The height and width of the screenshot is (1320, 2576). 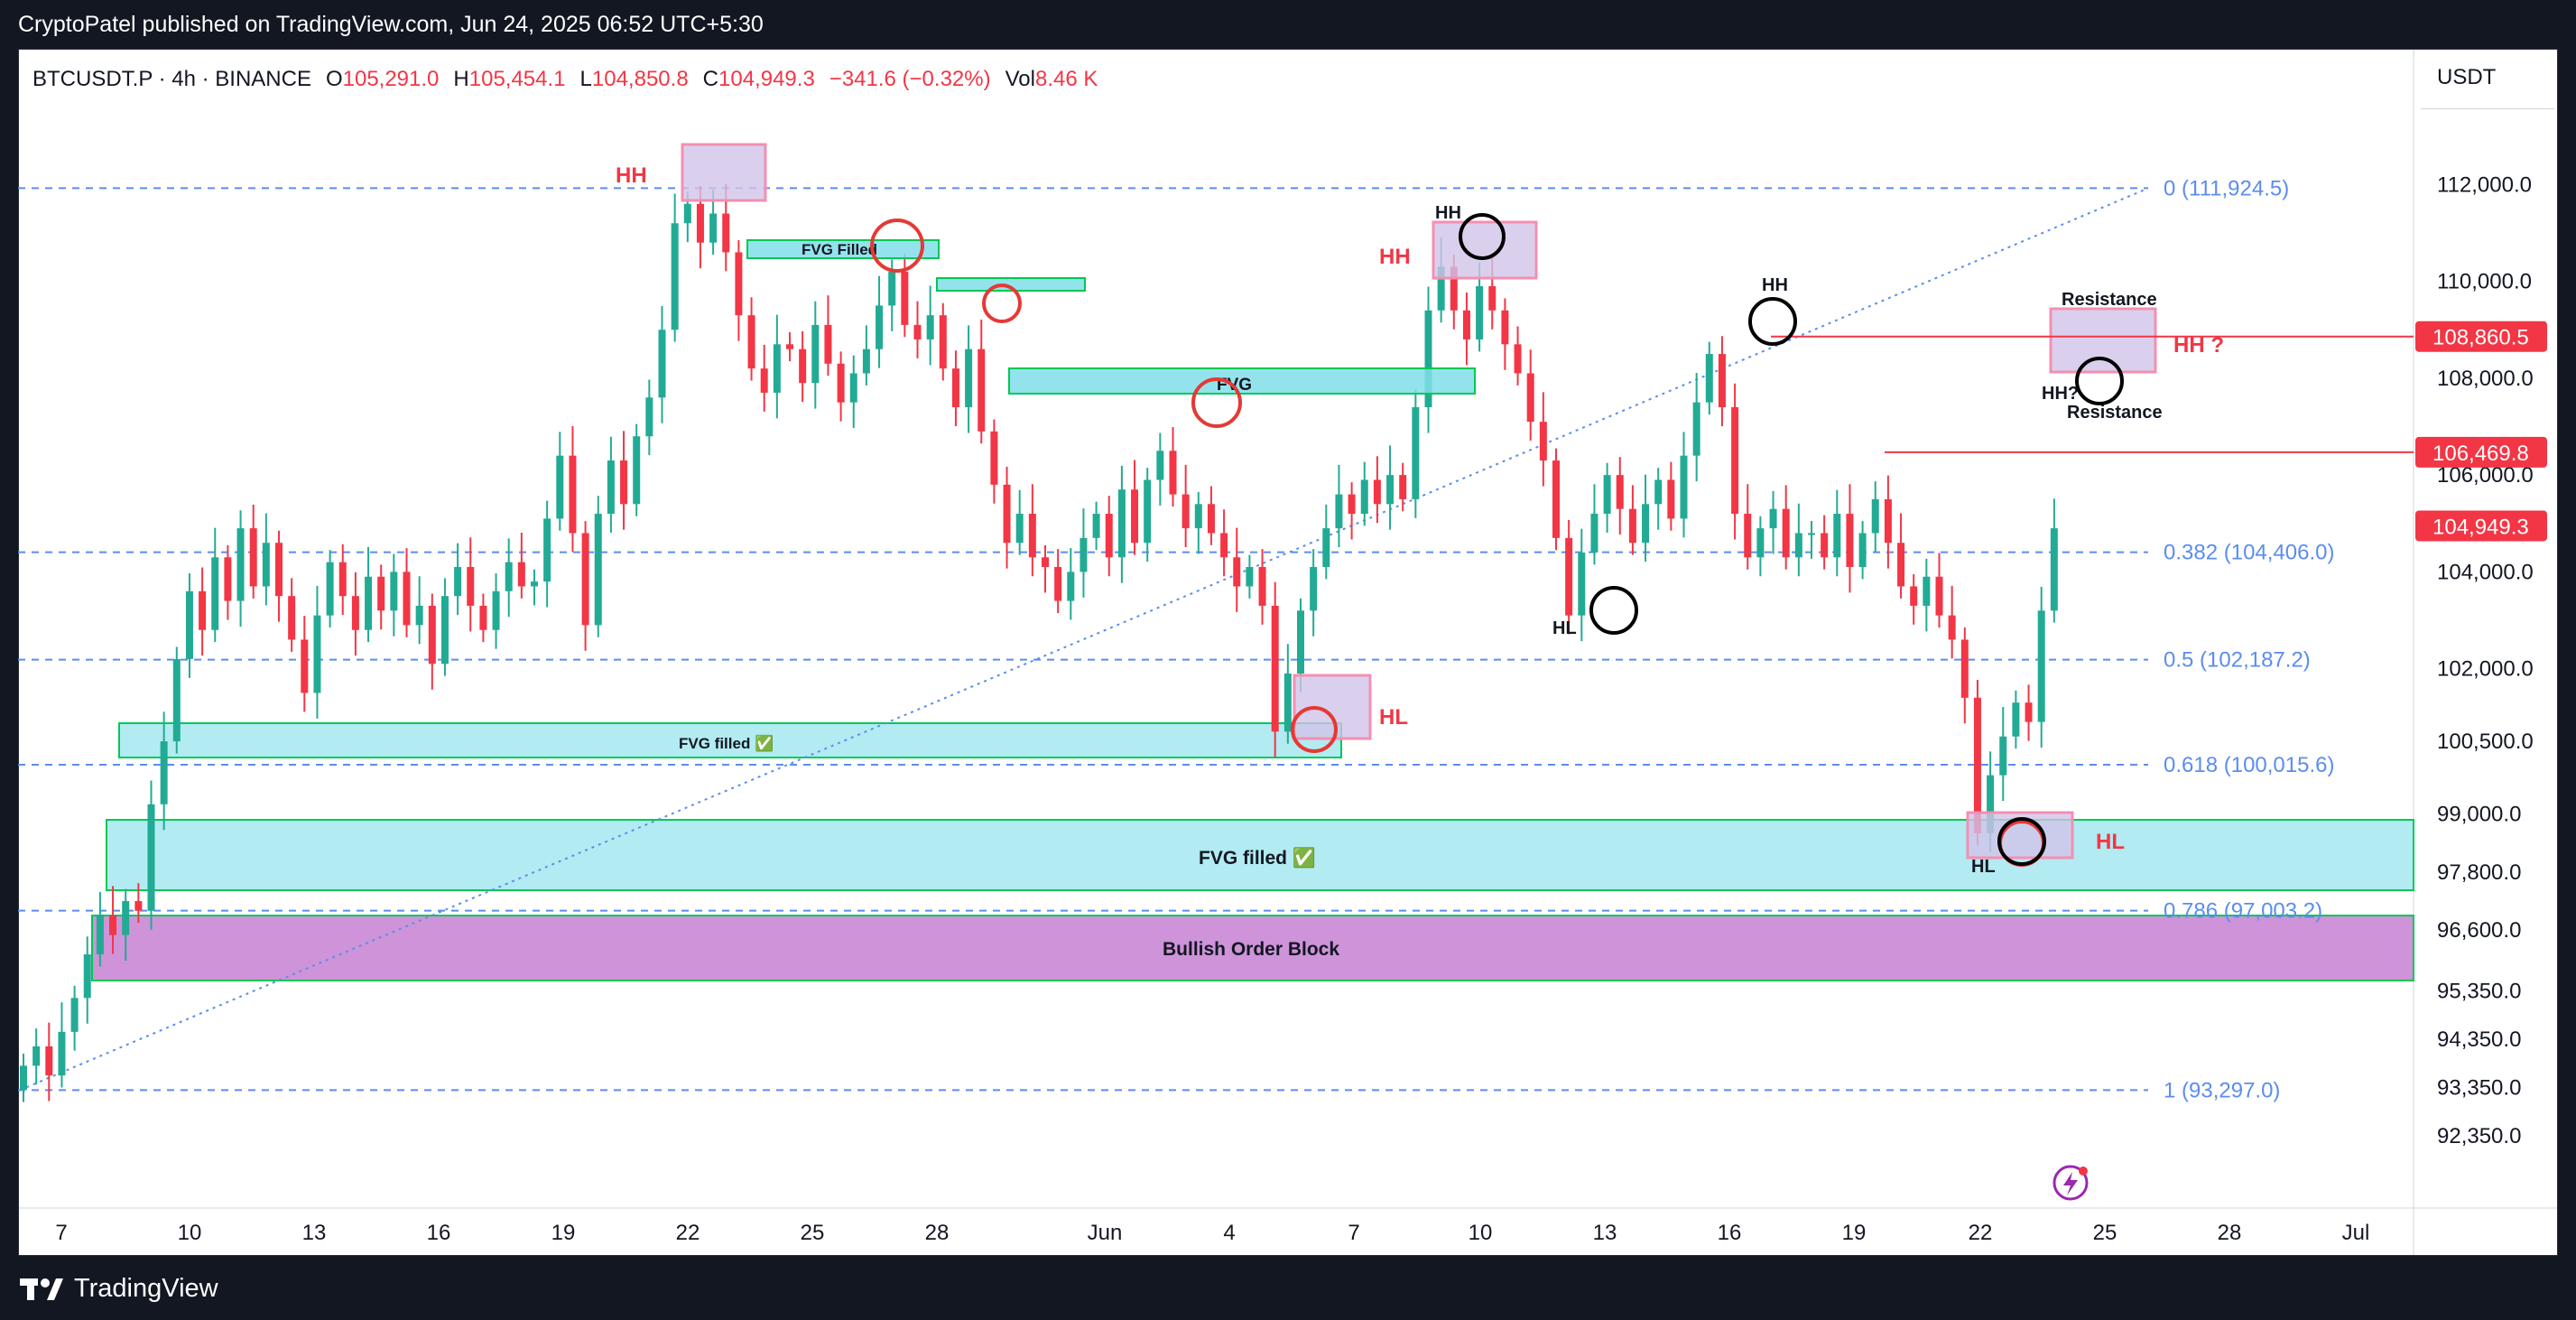 I want to click on swing-circle-black, so click(x=1772, y=322).